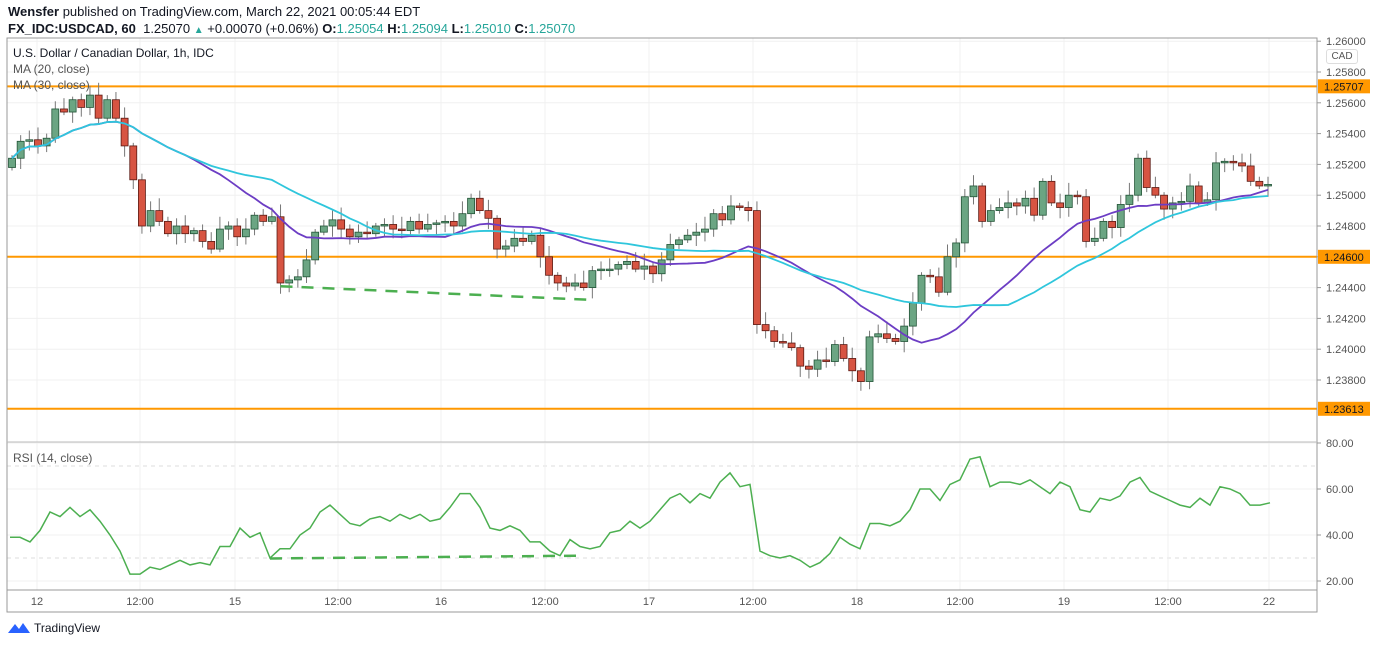  Describe the element at coordinates (521, 28) in the screenshot. I see `close-label: C:` at that location.